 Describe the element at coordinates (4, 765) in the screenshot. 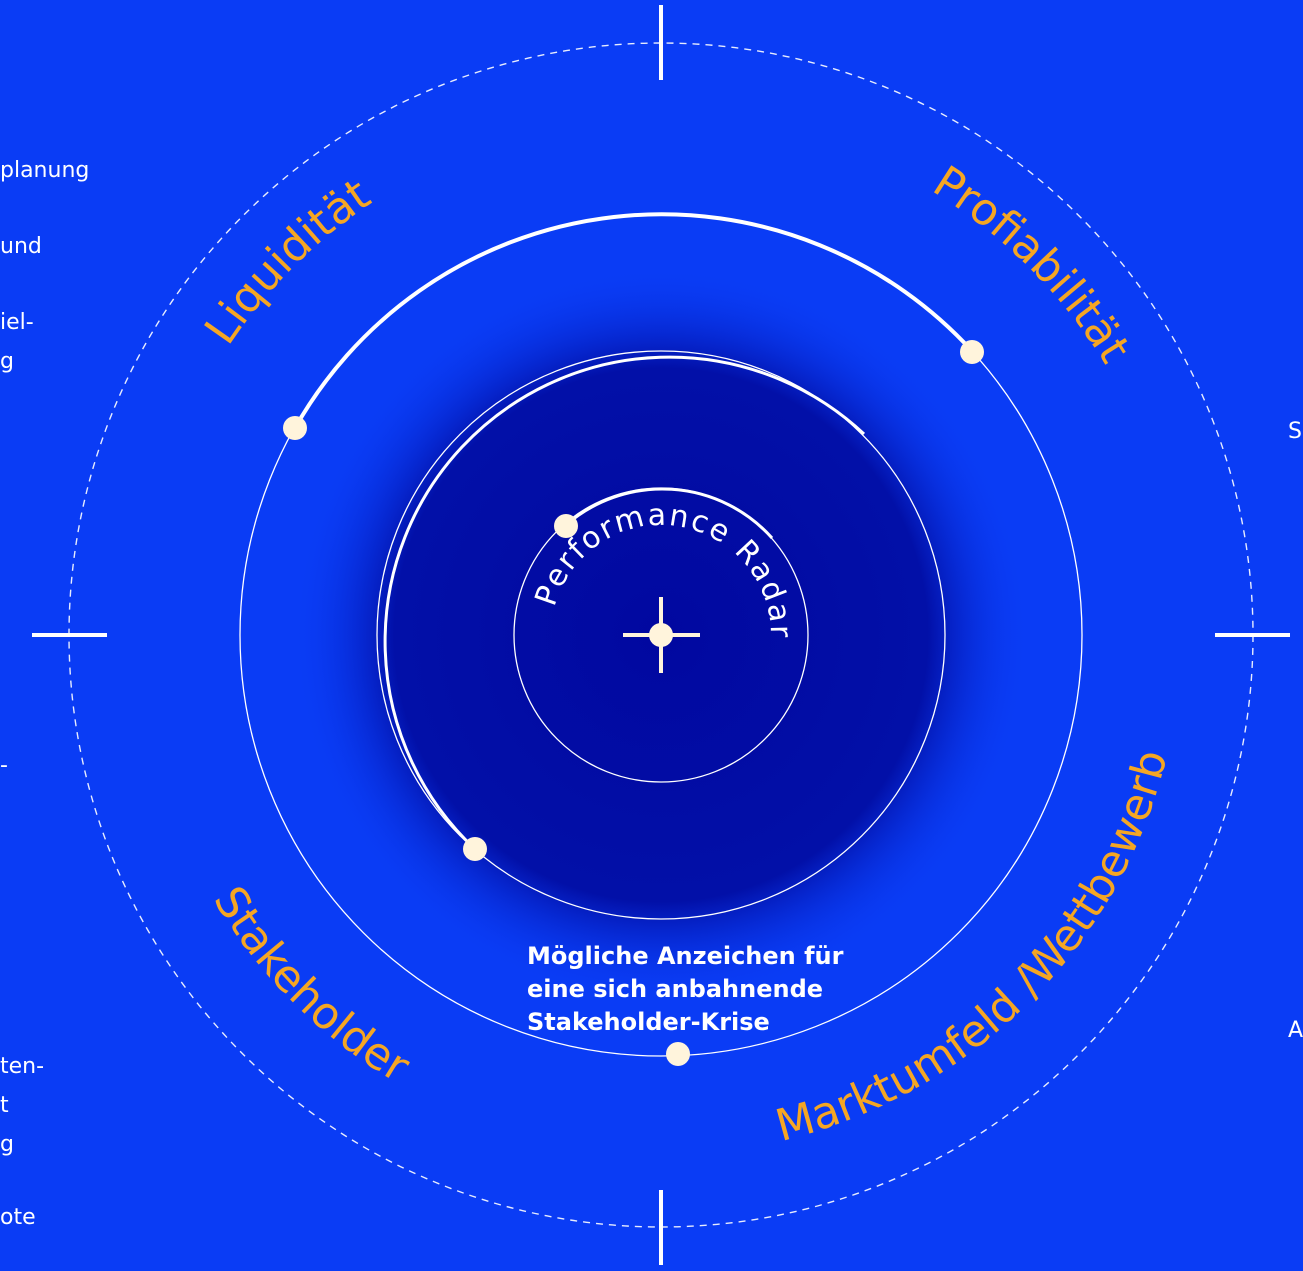

I see `left-fragment-5: -` at that location.